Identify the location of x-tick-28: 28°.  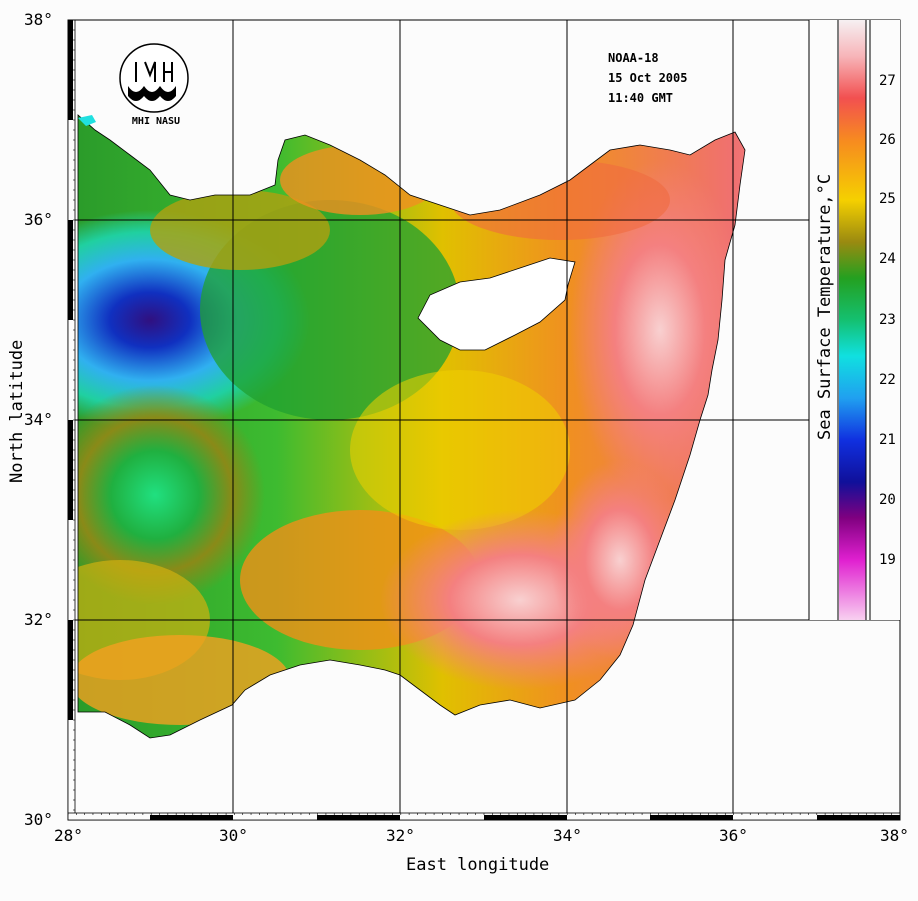
(68, 835).